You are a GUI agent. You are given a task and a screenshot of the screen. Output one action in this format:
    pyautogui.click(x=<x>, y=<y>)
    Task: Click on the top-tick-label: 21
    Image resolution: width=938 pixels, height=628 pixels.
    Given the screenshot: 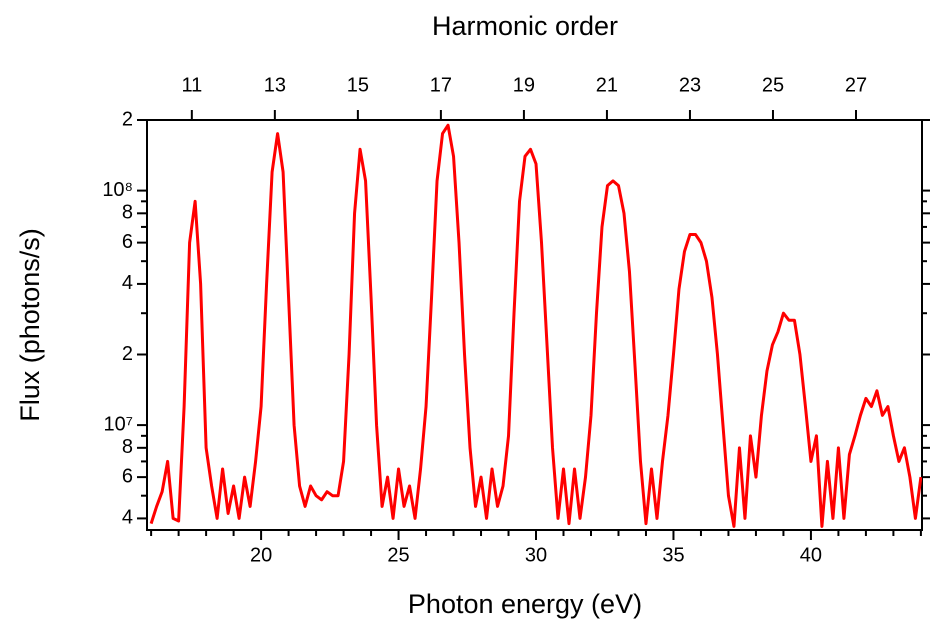 What is the action you would take?
    pyautogui.click(x=607, y=85)
    